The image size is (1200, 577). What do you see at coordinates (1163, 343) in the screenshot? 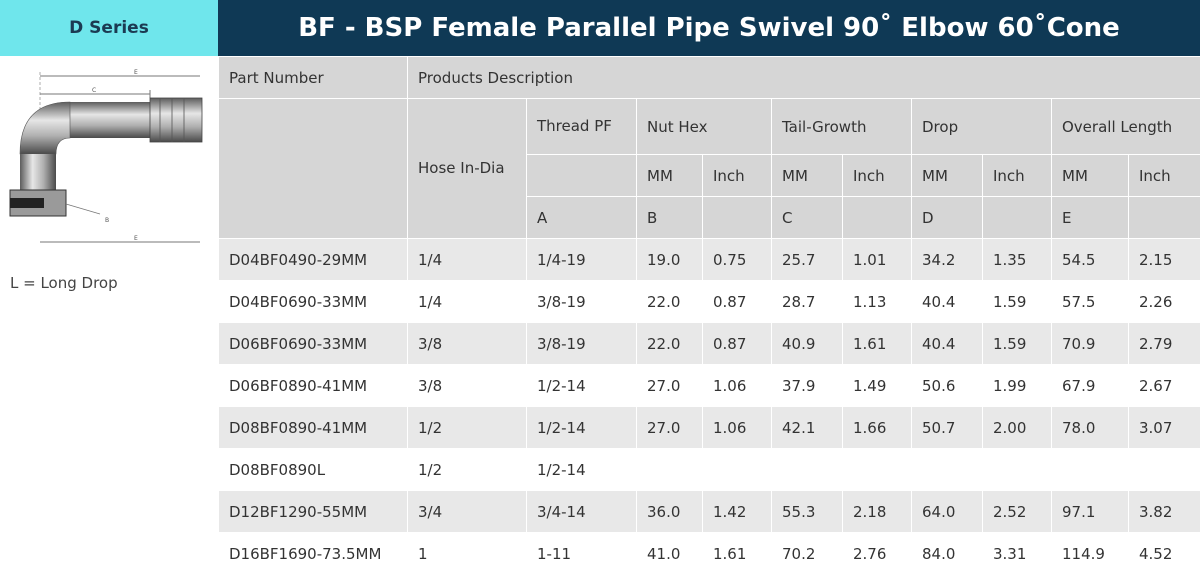
I see `overall-length-inch-cell: 2.79` at bounding box center [1163, 343].